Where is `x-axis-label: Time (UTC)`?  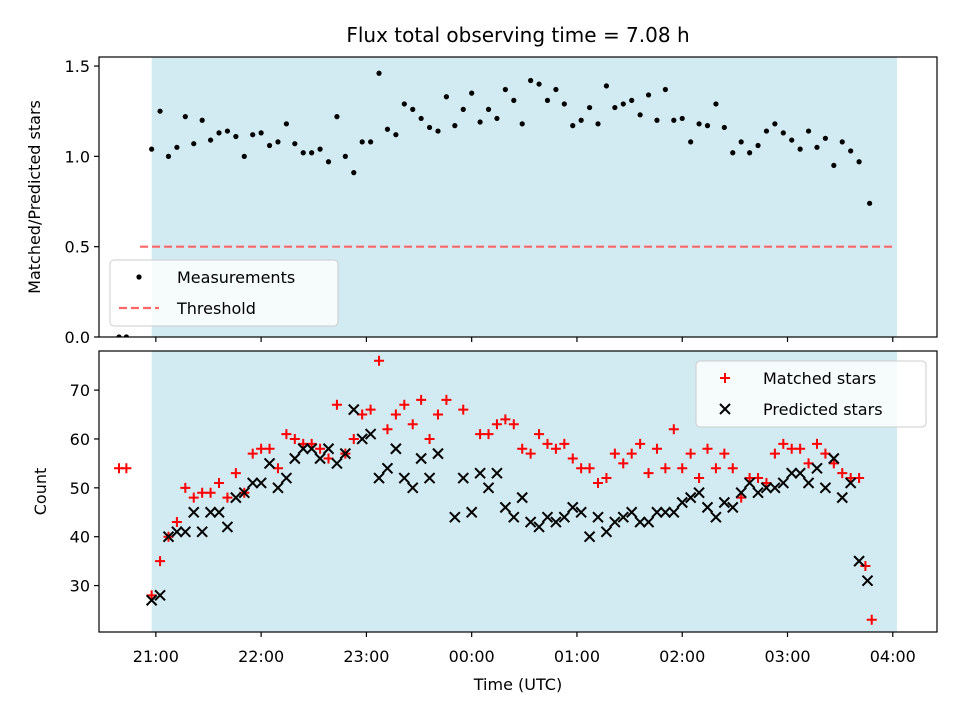 x-axis-label: Time (UTC) is located at coordinates (517, 684).